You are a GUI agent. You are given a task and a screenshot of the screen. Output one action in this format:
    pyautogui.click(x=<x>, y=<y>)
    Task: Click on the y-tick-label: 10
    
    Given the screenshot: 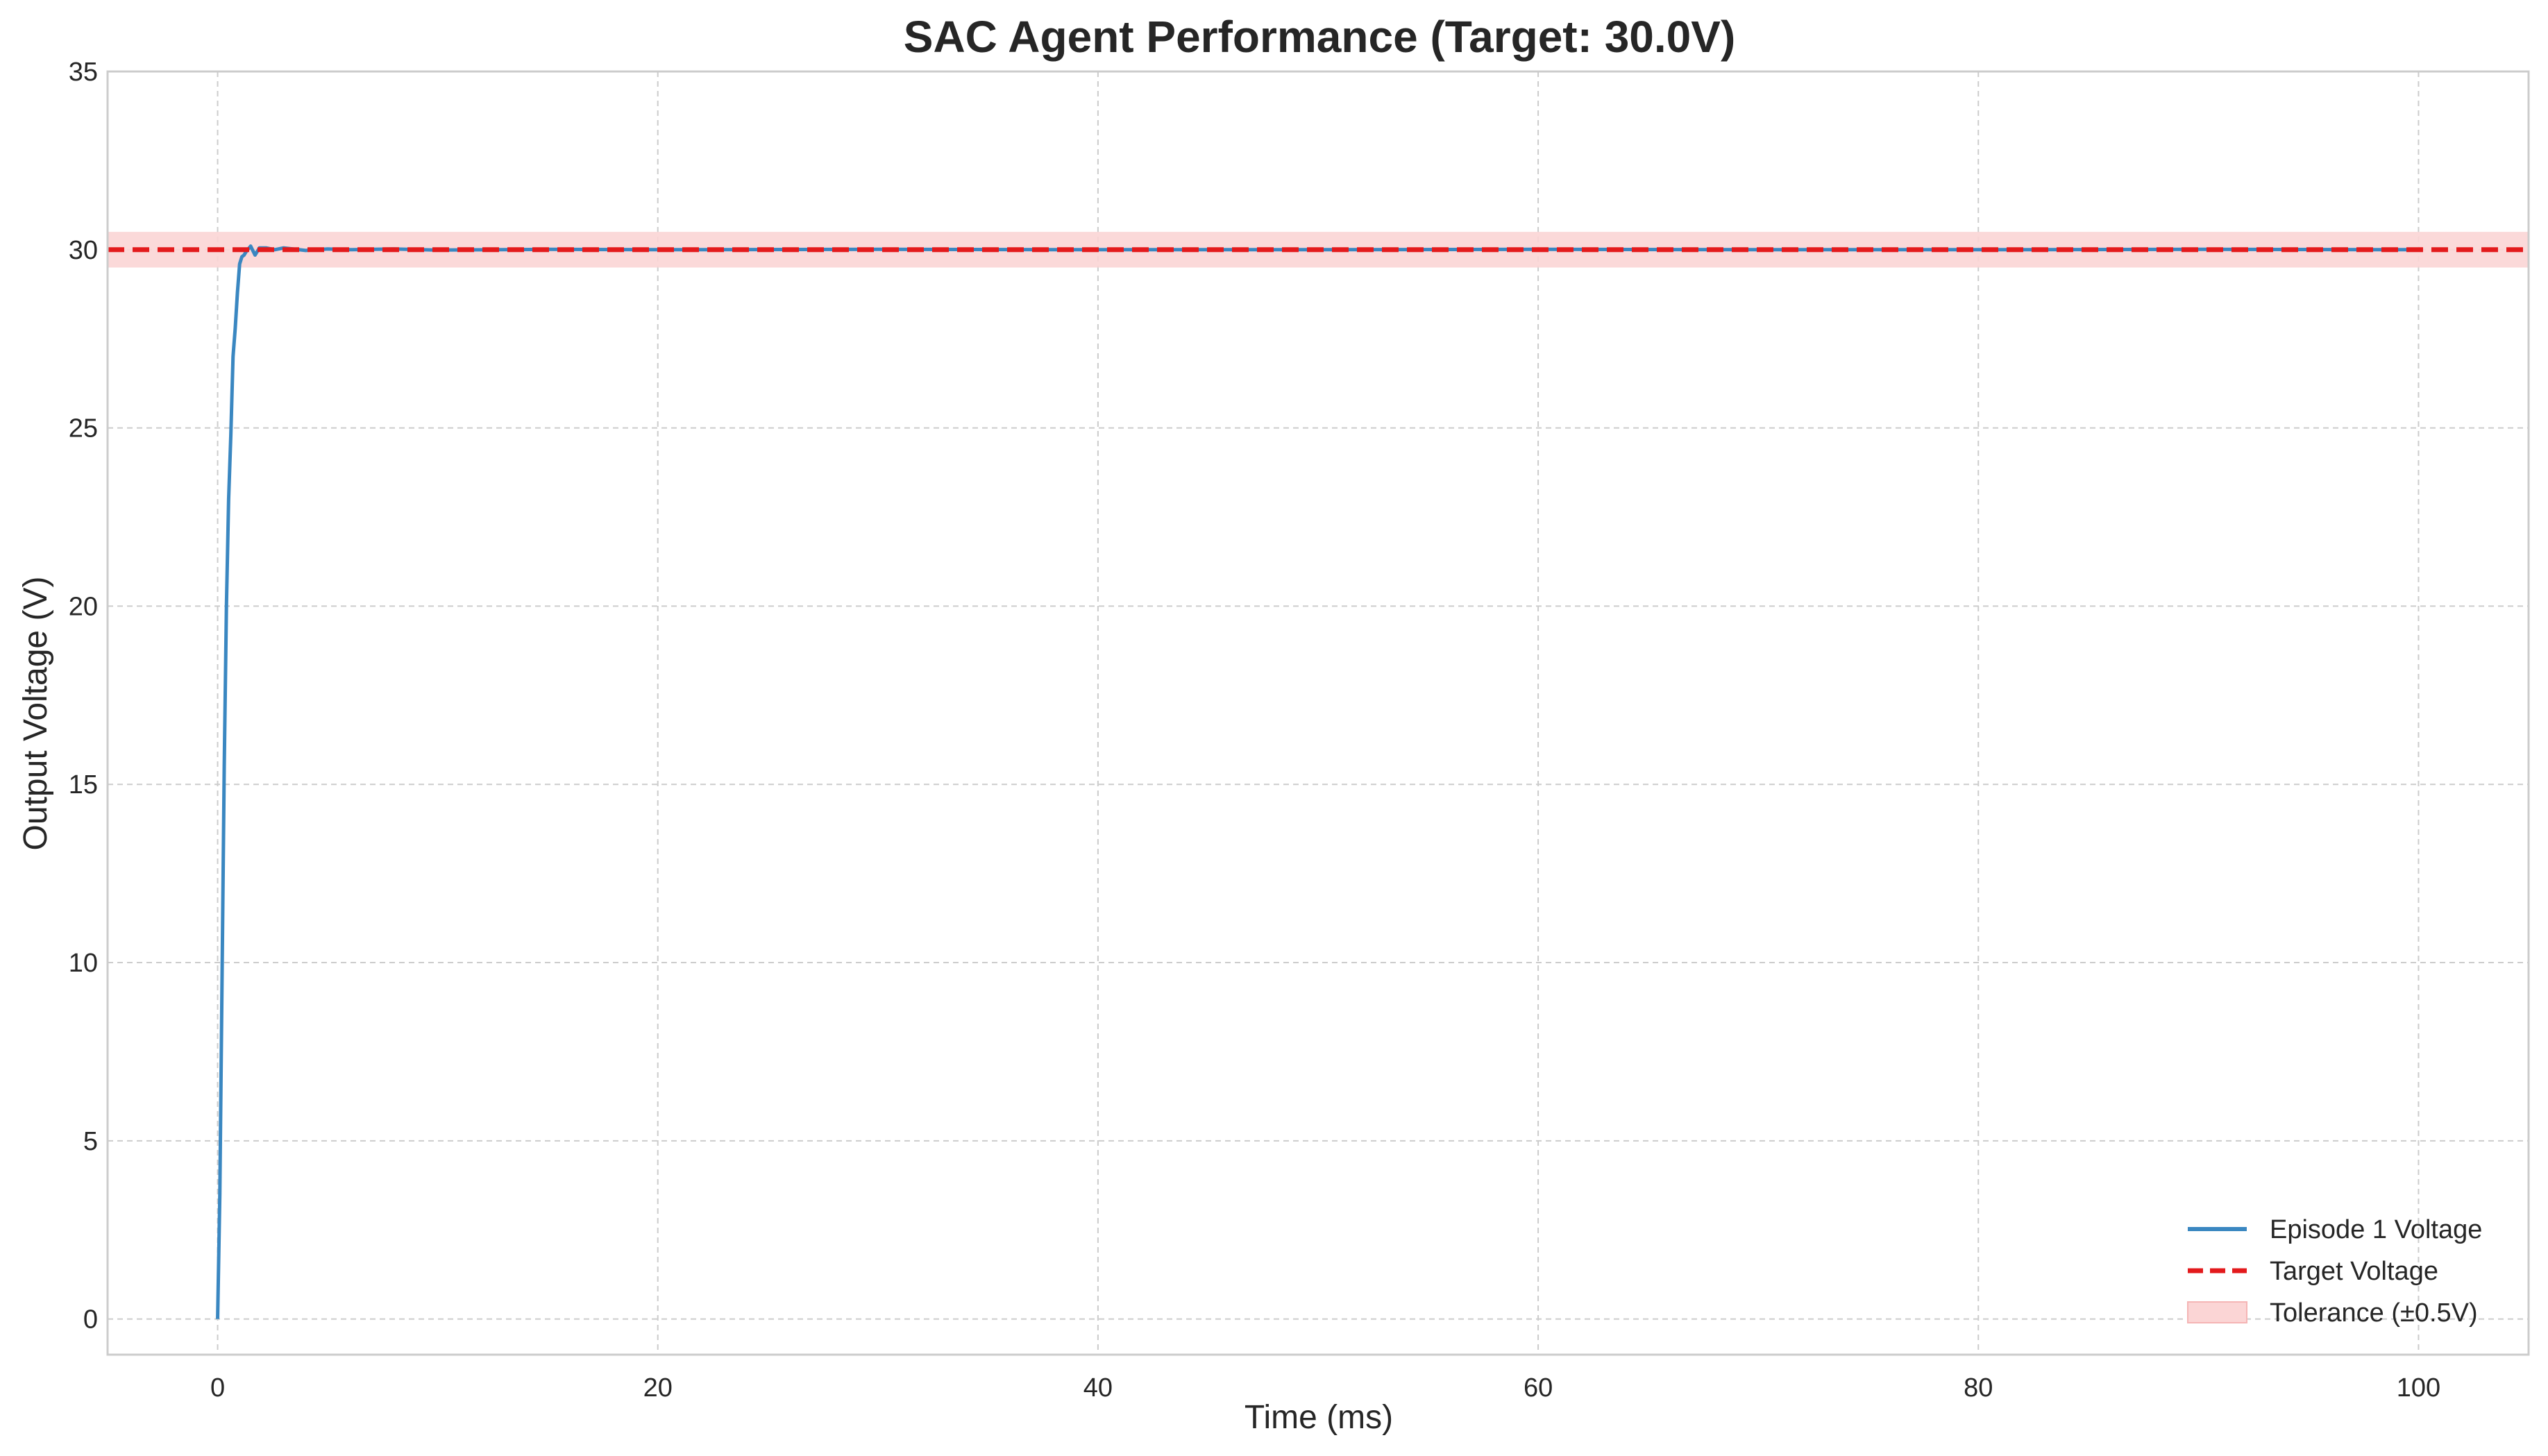 What is the action you would take?
    pyautogui.click(x=84, y=964)
    